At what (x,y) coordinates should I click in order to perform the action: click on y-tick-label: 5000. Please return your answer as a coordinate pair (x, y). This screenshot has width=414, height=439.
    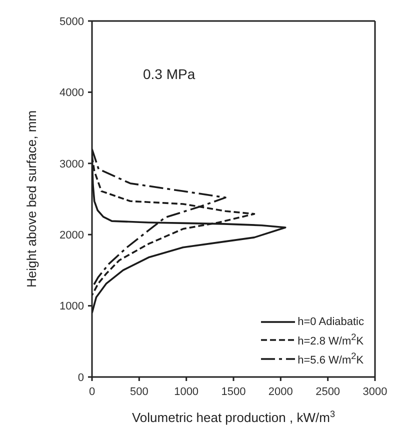
    Looking at the image, I should click on (72, 22).